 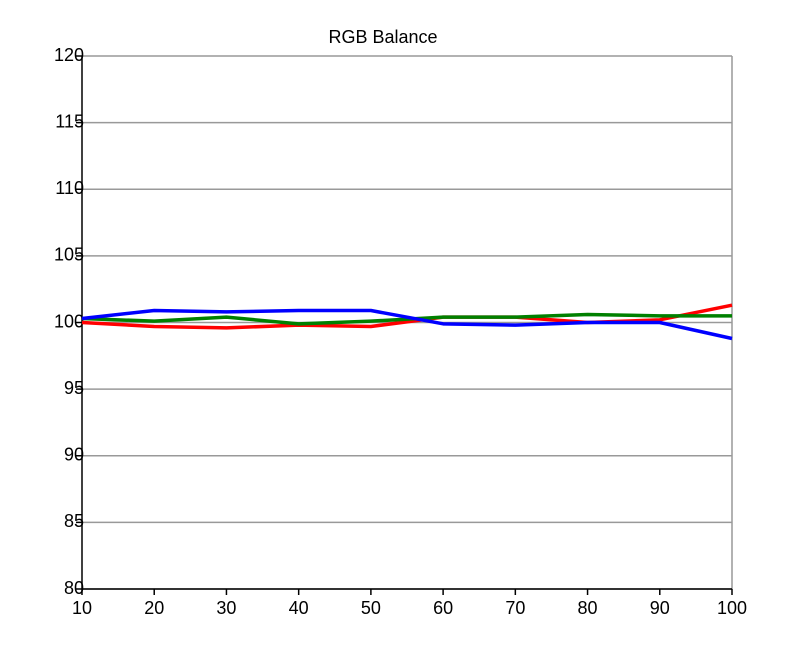 I want to click on x-tick-label: 80, so click(x=588, y=608).